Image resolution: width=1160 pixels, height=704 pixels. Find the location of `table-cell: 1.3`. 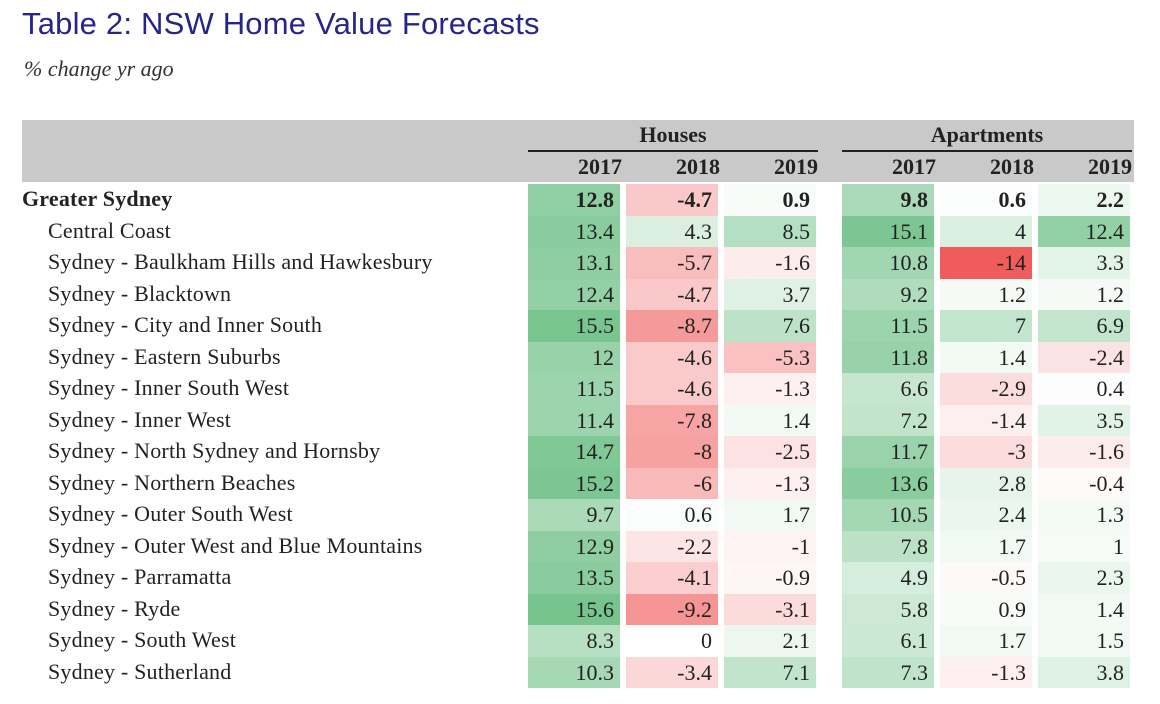

table-cell: 1.3 is located at coordinates (1084, 515).